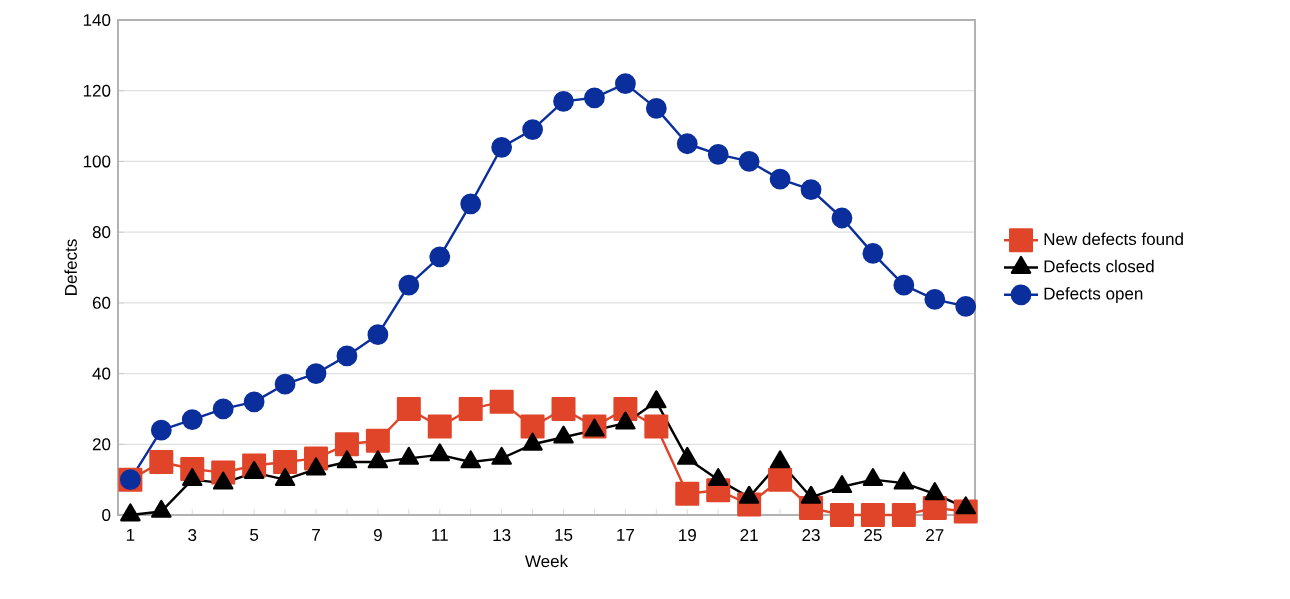  What do you see at coordinates (101, 302) in the screenshot?
I see `y-tick-label: 60` at bounding box center [101, 302].